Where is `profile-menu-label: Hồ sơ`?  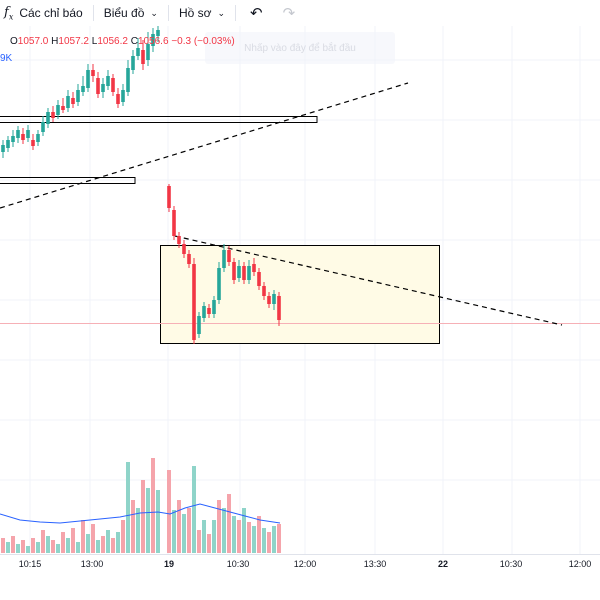
profile-menu-label: Hồ sơ is located at coordinates (195, 13).